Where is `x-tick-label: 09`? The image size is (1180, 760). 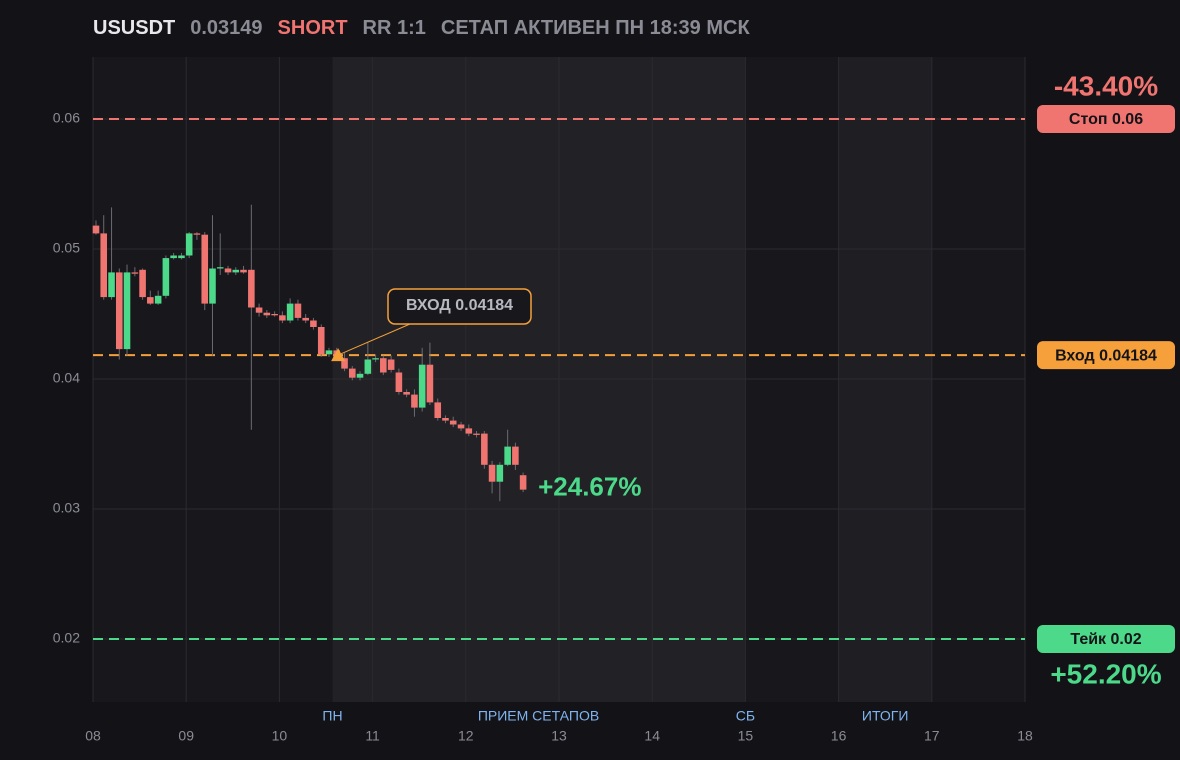 x-tick-label: 09 is located at coordinates (186, 736).